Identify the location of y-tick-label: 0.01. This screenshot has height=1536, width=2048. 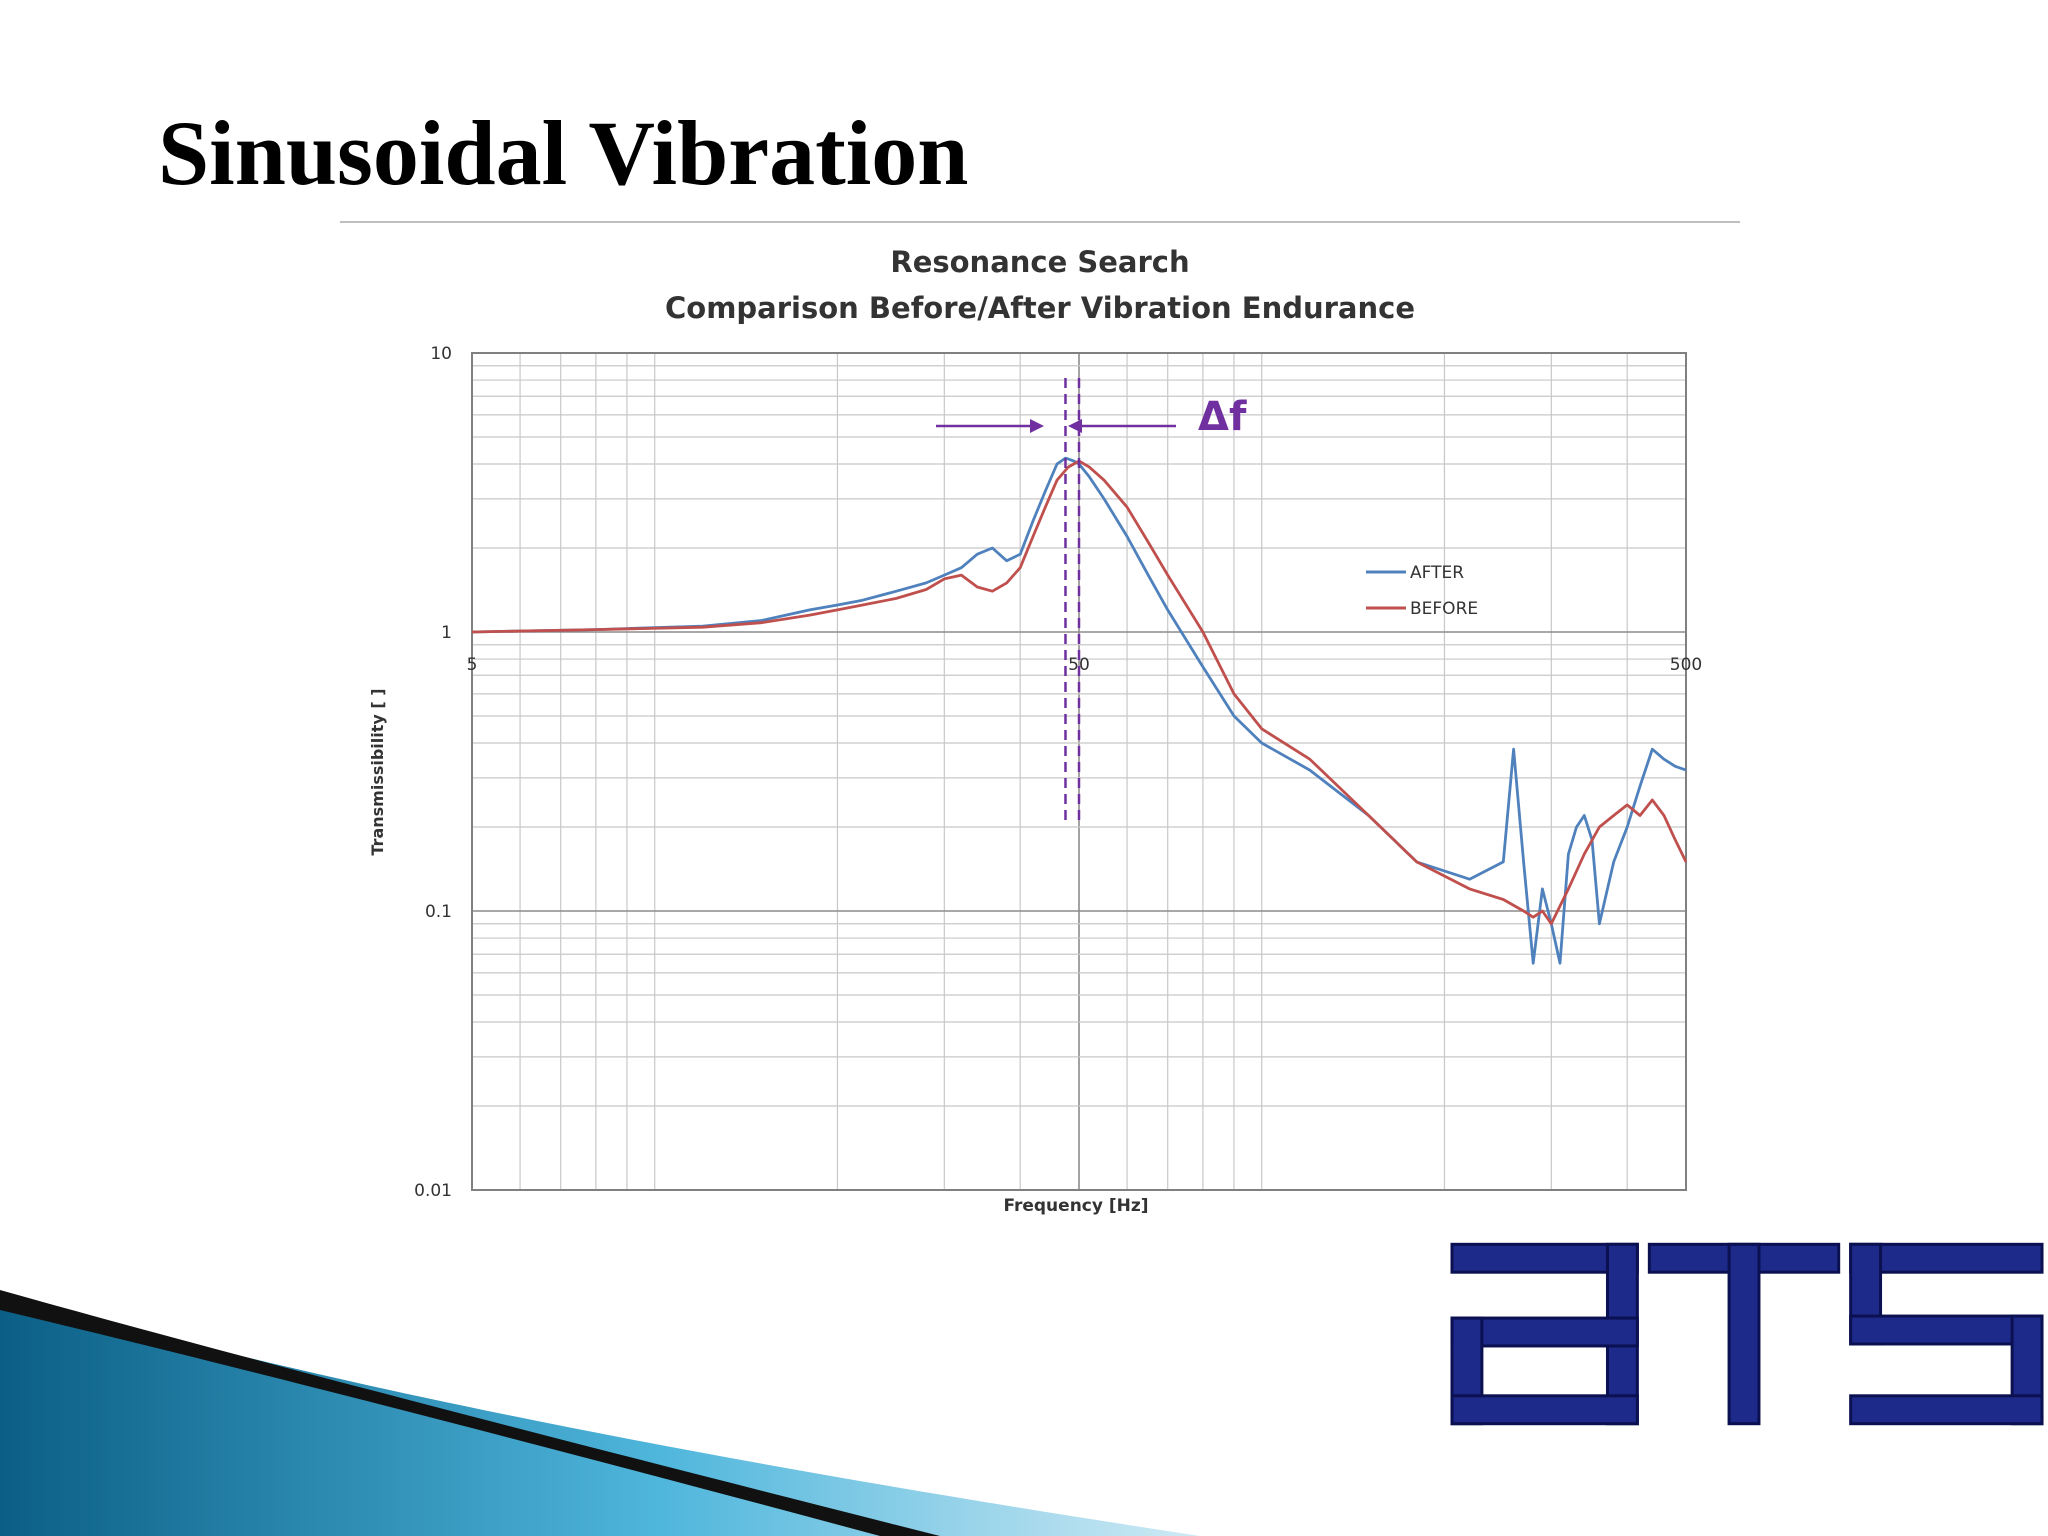
(433, 1191).